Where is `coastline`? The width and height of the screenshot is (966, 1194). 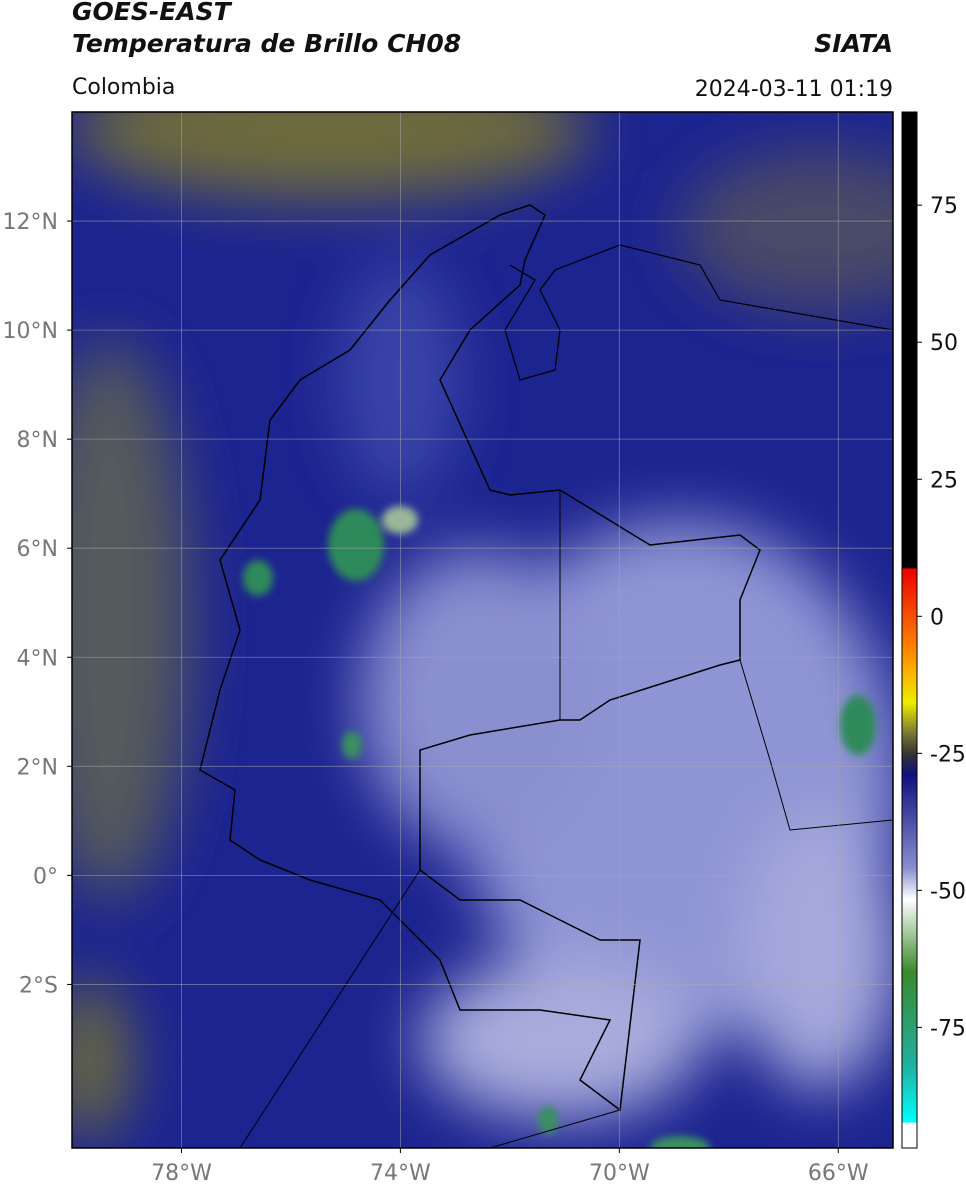 coastline is located at coordinates (698, 312).